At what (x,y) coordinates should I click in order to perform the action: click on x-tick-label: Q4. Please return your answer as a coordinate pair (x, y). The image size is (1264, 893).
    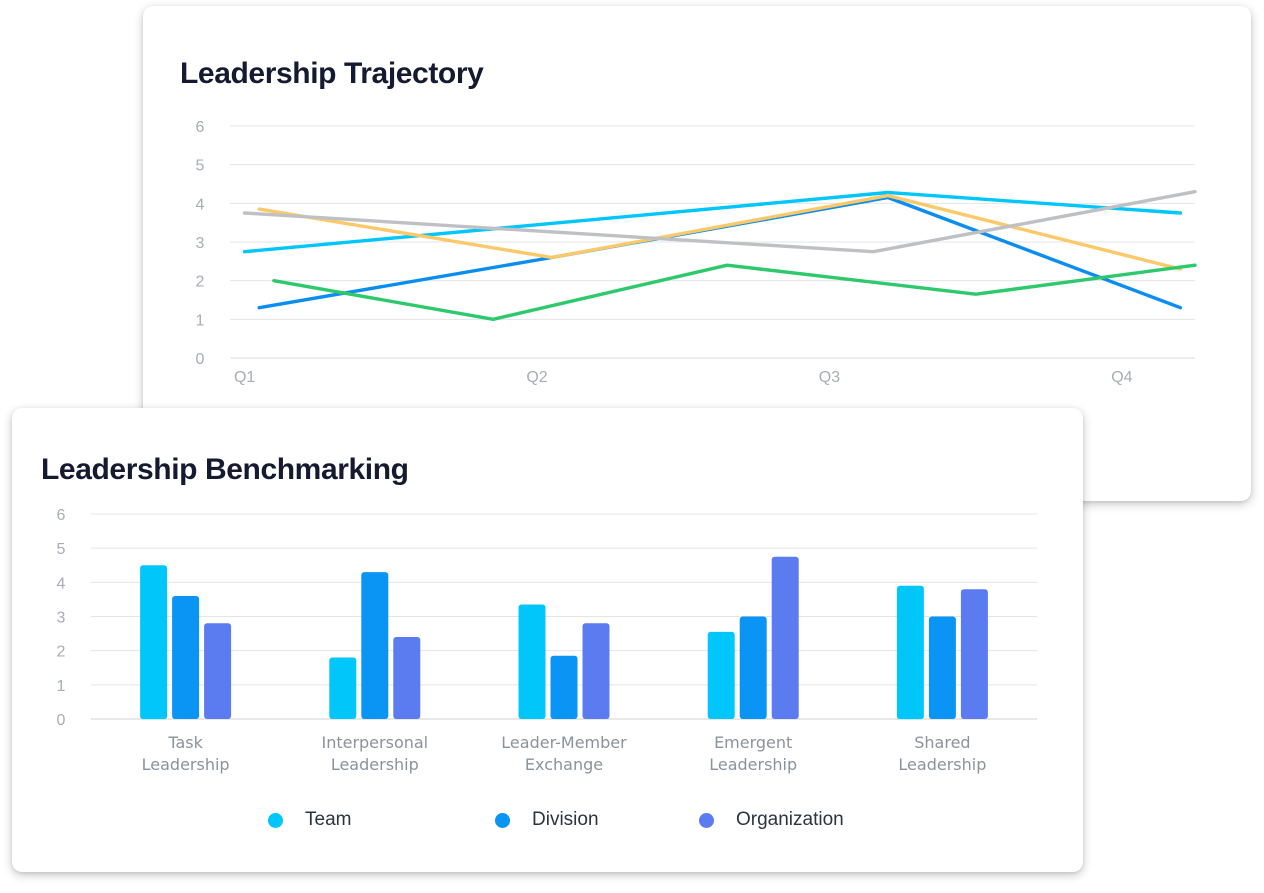
    Looking at the image, I should click on (1121, 377).